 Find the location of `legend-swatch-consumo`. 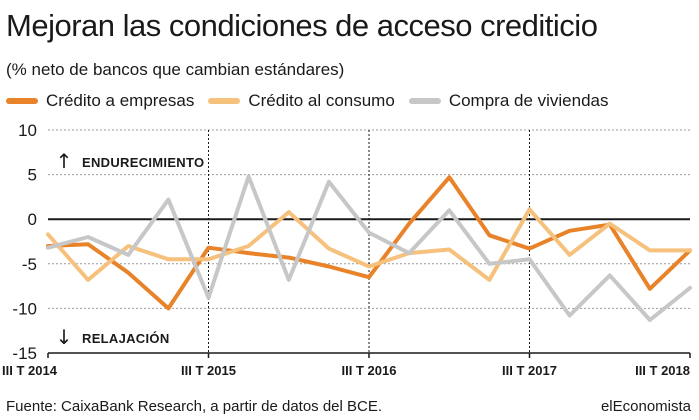

legend-swatch-consumo is located at coordinates (224, 101).